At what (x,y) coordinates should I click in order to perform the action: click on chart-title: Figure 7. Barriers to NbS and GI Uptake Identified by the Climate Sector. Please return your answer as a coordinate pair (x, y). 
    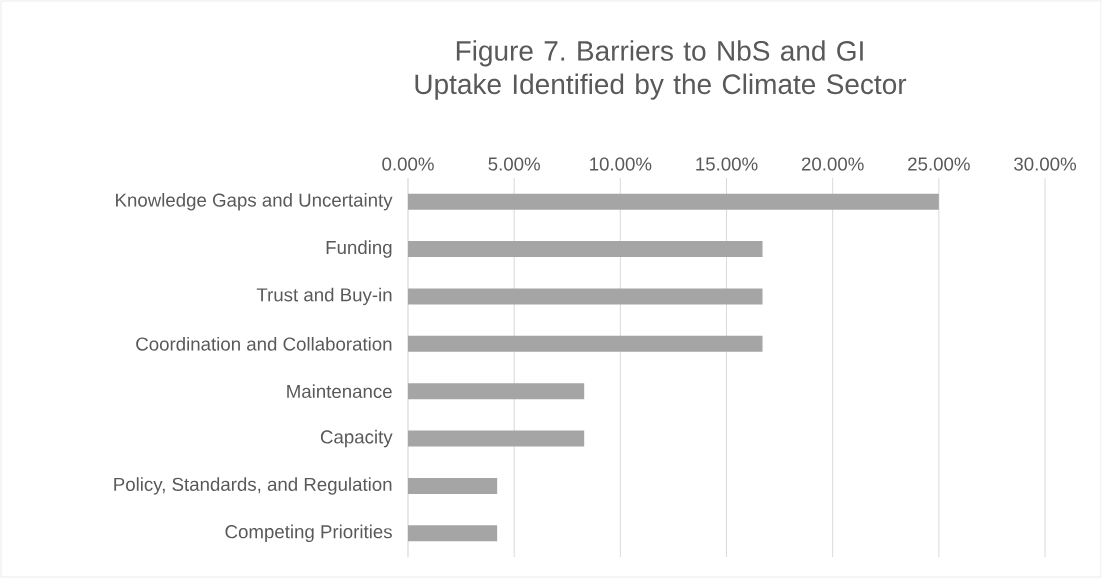
    Looking at the image, I should click on (661, 70).